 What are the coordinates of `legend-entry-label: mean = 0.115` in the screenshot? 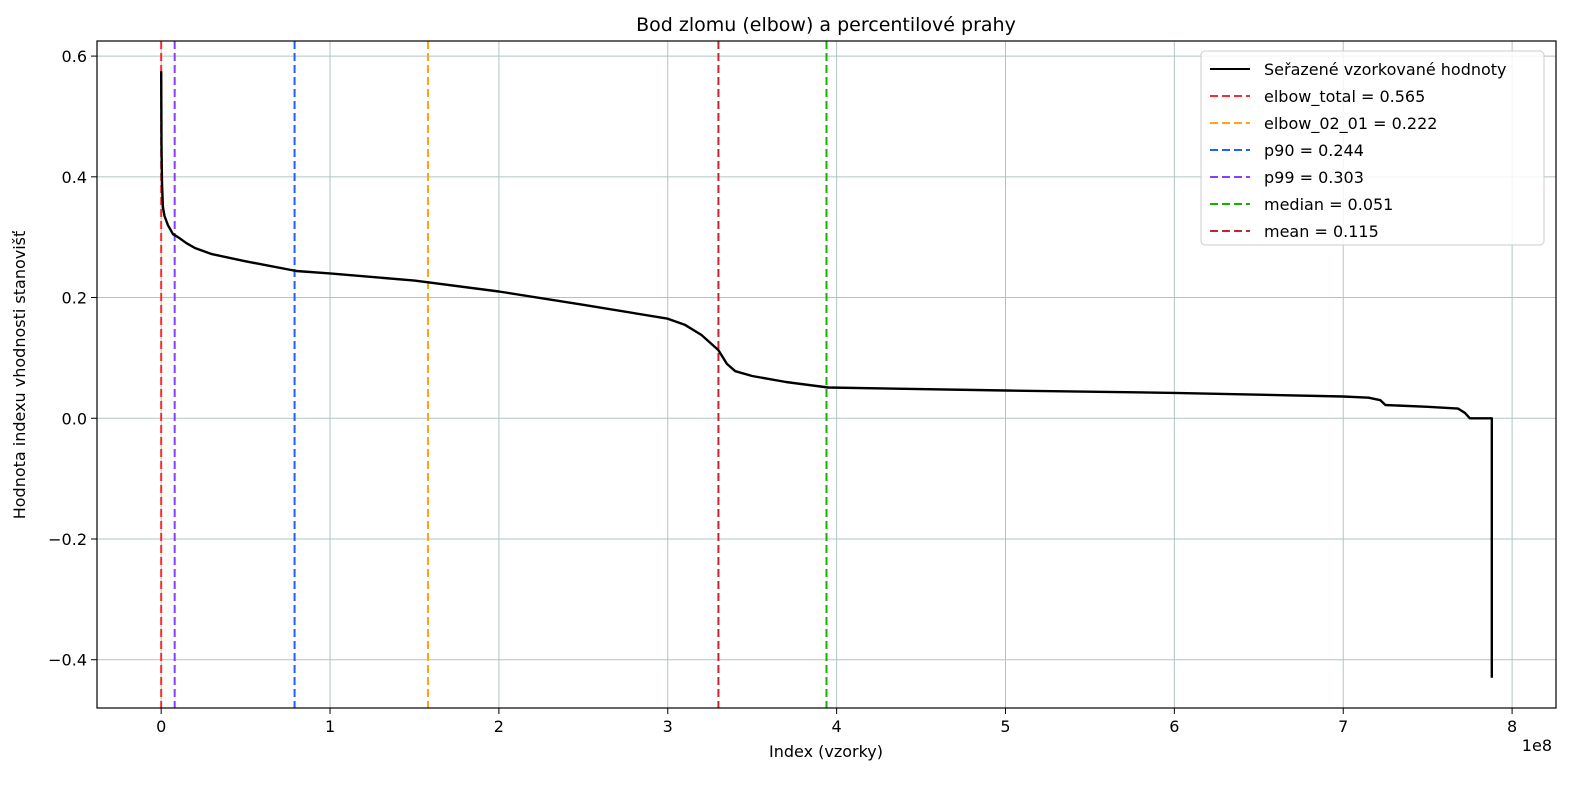 It's located at (1321, 231).